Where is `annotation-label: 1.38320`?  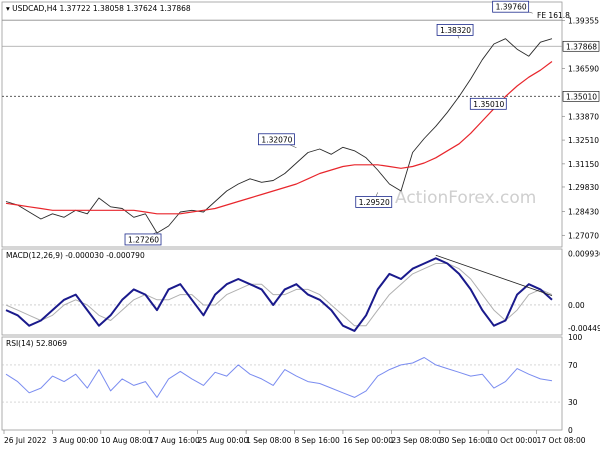 annotation-label: 1.38320 is located at coordinates (455, 30).